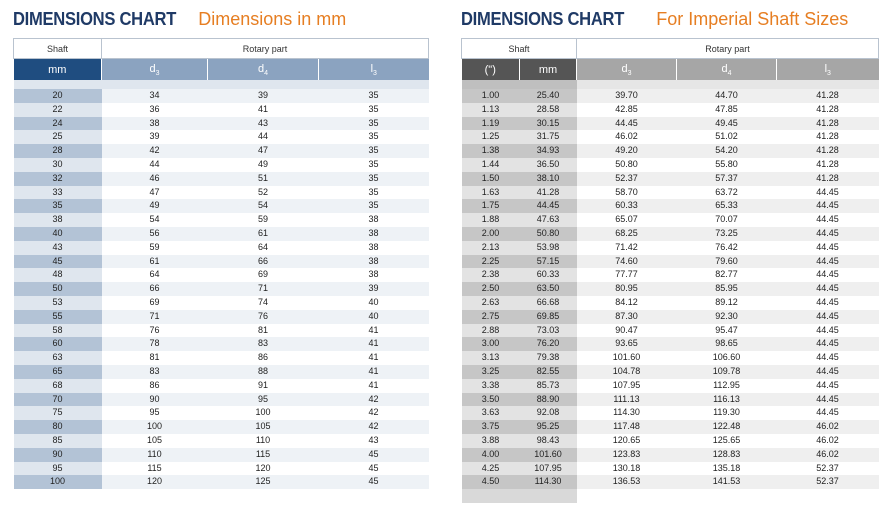 The width and height of the screenshot is (894, 513). I want to click on table-row: 2.25 57.15 74.60 79.60 44.45, so click(670, 261).